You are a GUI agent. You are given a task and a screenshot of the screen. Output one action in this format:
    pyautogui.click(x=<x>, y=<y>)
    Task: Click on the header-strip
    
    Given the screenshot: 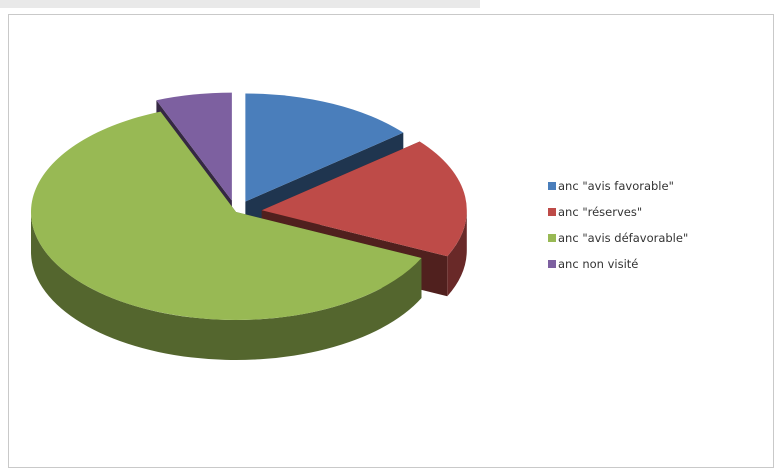 What is the action you would take?
    pyautogui.click(x=240, y=4)
    